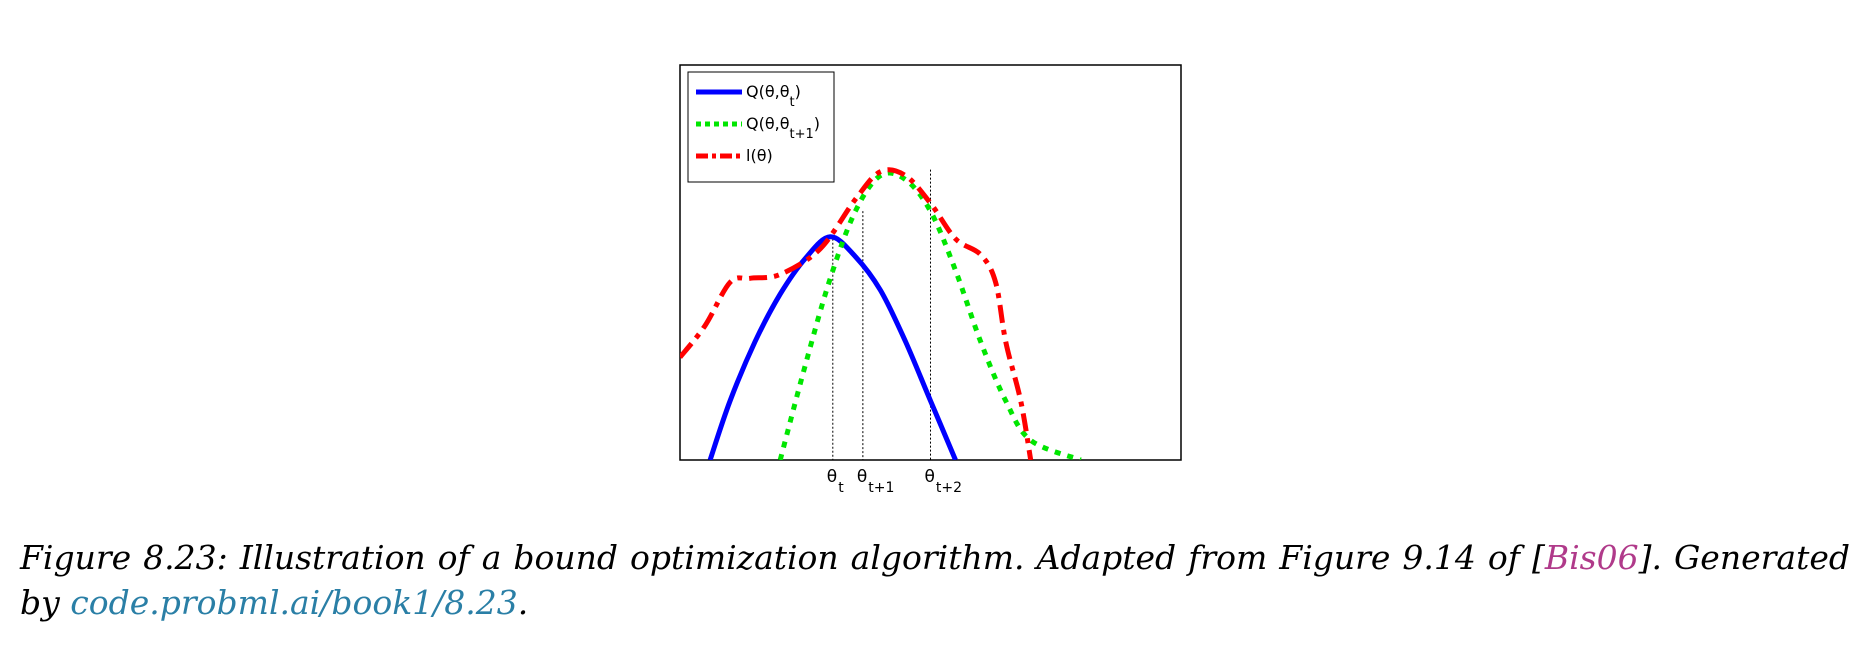  What do you see at coordinates (523, 602) in the screenshot?
I see `caption-suffix: .` at bounding box center [523, 602].